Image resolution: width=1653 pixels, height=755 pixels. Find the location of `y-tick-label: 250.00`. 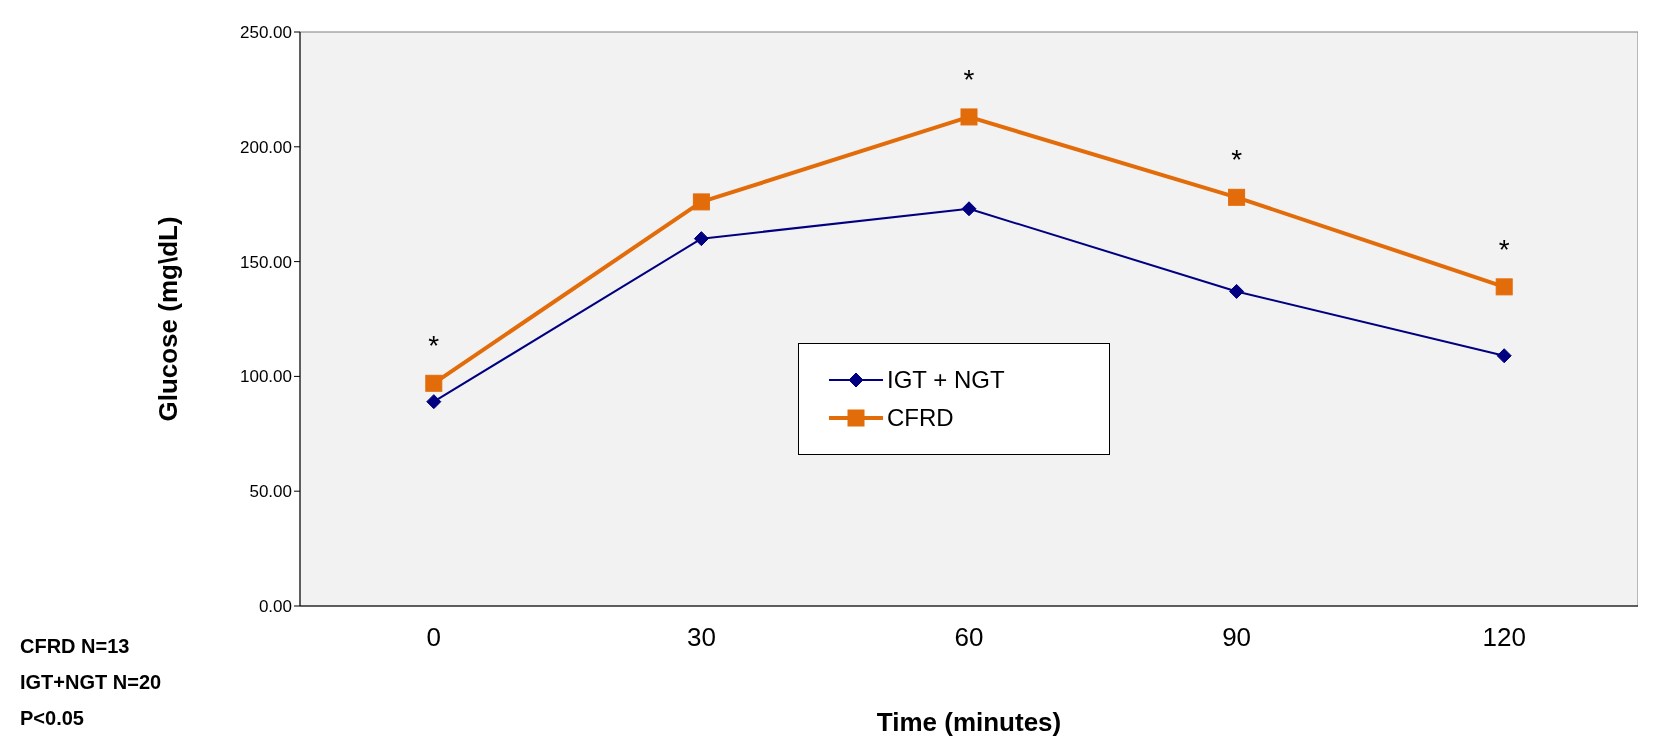

y-tick-label: 250.00 is located at coordinates (266, 33).